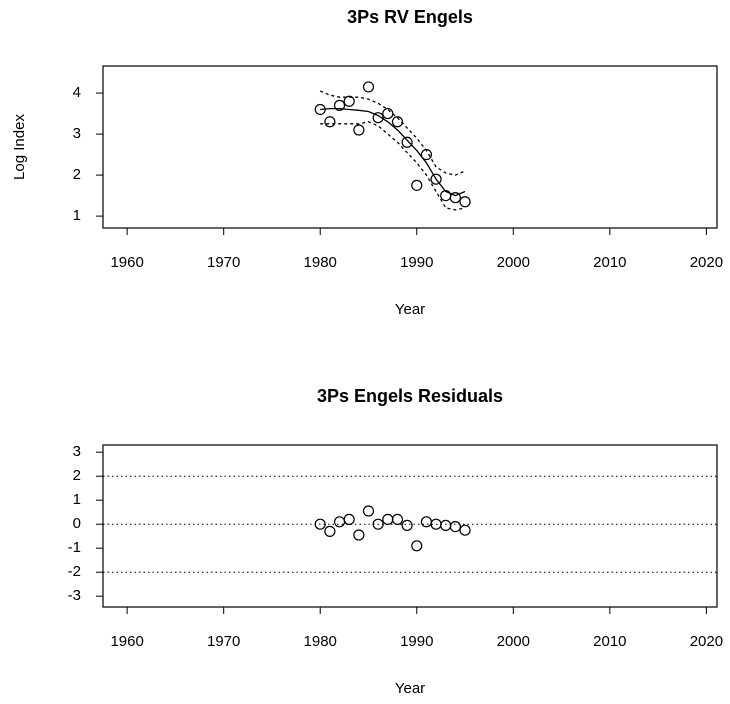 The height and width of the screenshot is (704, 730). What do you see at coordinates (77, 92) in the screenshot?
I see `y-tick-label: 4` at bounding box center [77, 92].